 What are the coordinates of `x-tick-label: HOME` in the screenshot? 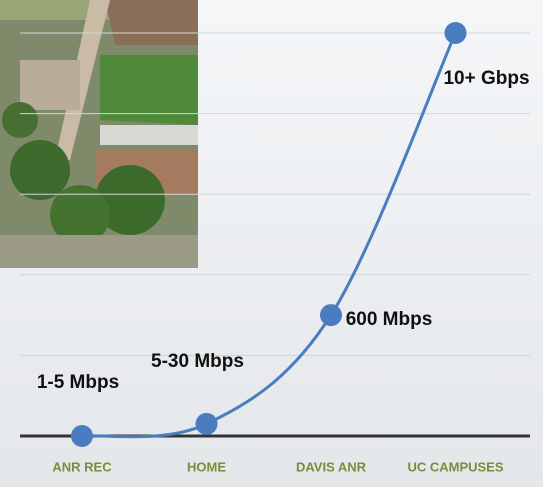 It's located at (206, 466).